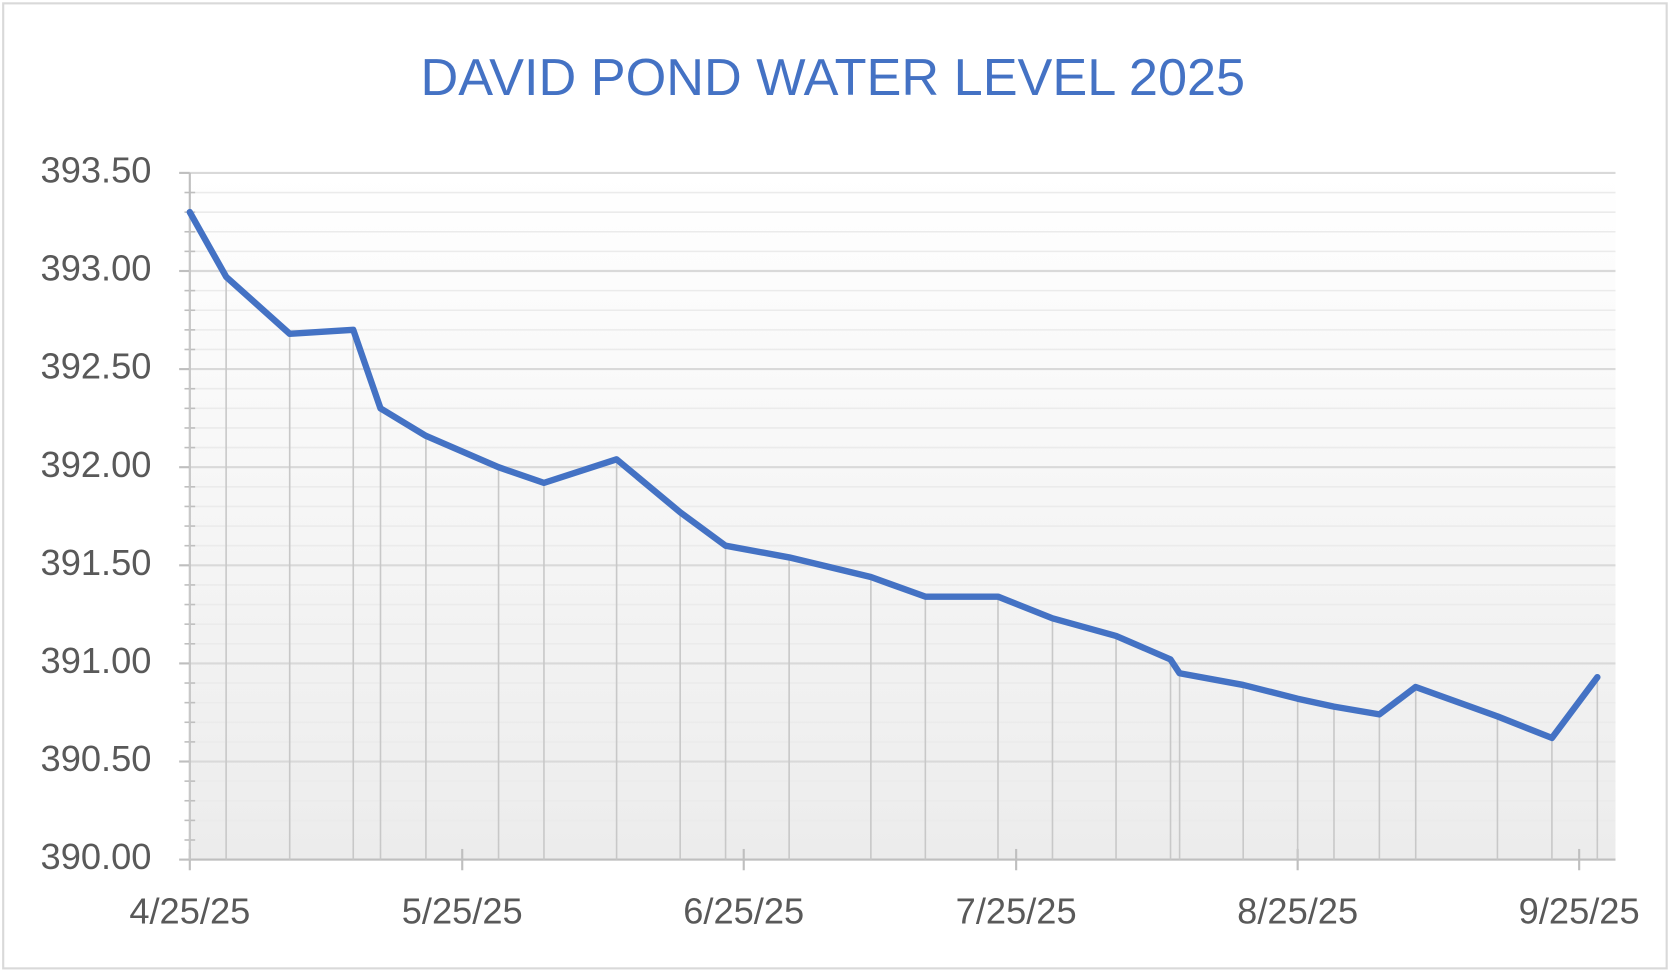  I want to click on y-tick-label: 393.50, so click(96, 169).